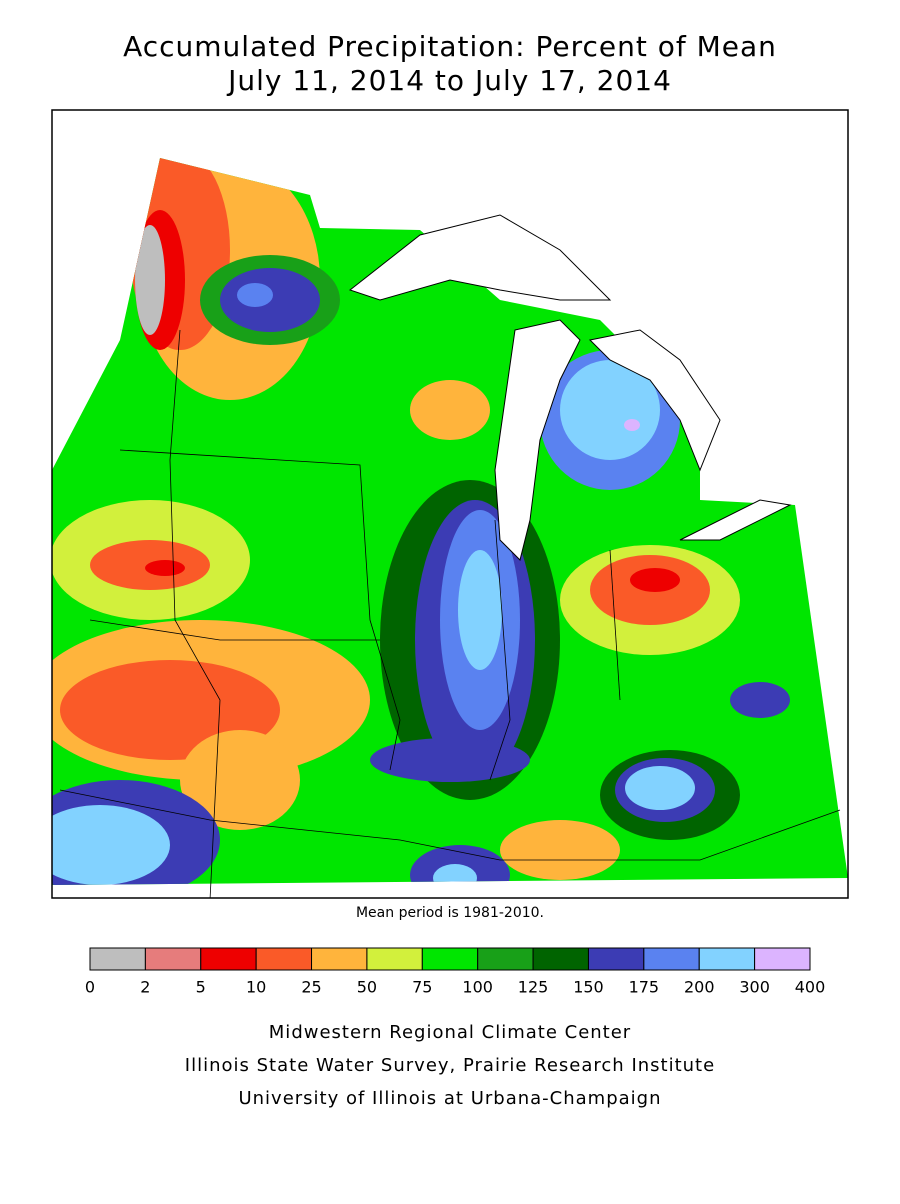 This screenshot has width=900, height=1204. What do you see at coordinates (477, 987) in the screenshot?
I see `legend-label: 100` at bounding box center [477, 987].